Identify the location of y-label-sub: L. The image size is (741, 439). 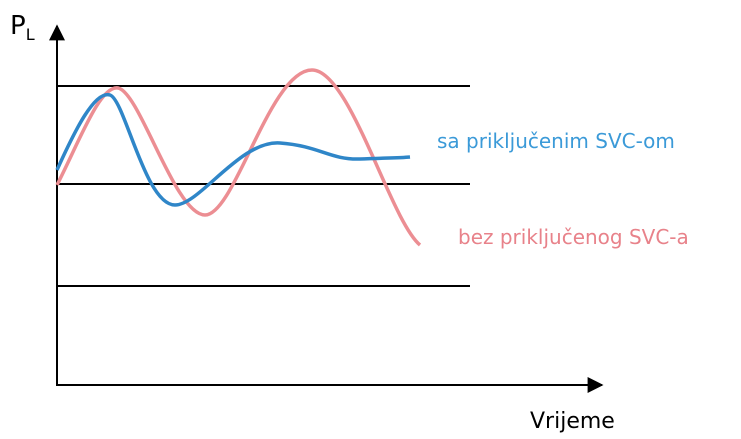
(30, 34).